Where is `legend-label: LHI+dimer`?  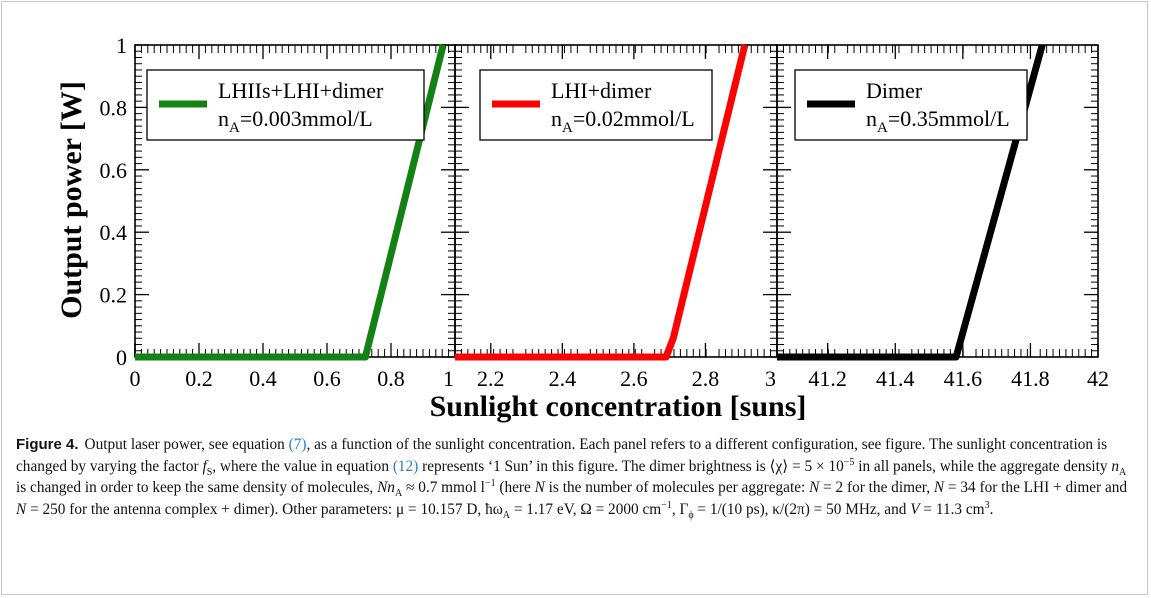
legend-label: LHI+dimer is located at coordinates (601, 90).